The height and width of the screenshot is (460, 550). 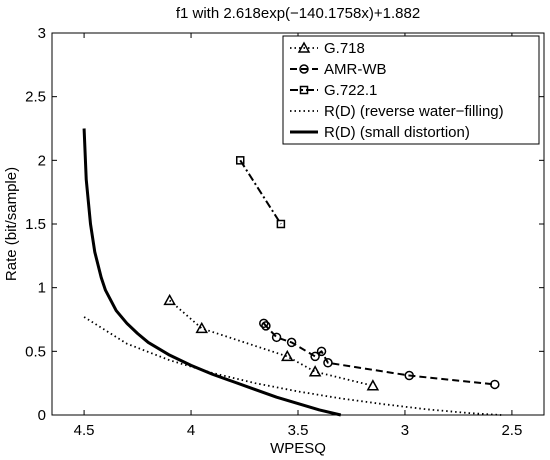 I want to click on y-tick-label: 2, so click(x=42, y=160).